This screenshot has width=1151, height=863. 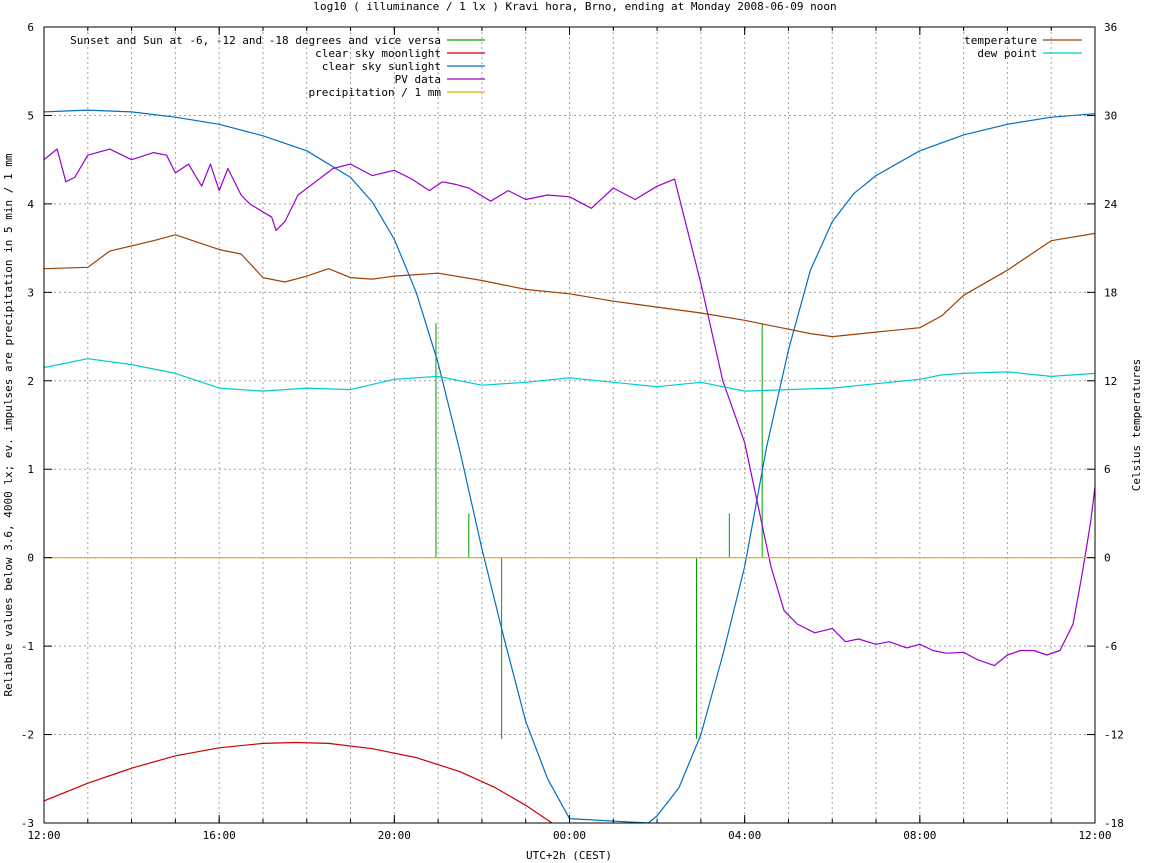 I want to click on series-temperature, so click(x=569, y=285).